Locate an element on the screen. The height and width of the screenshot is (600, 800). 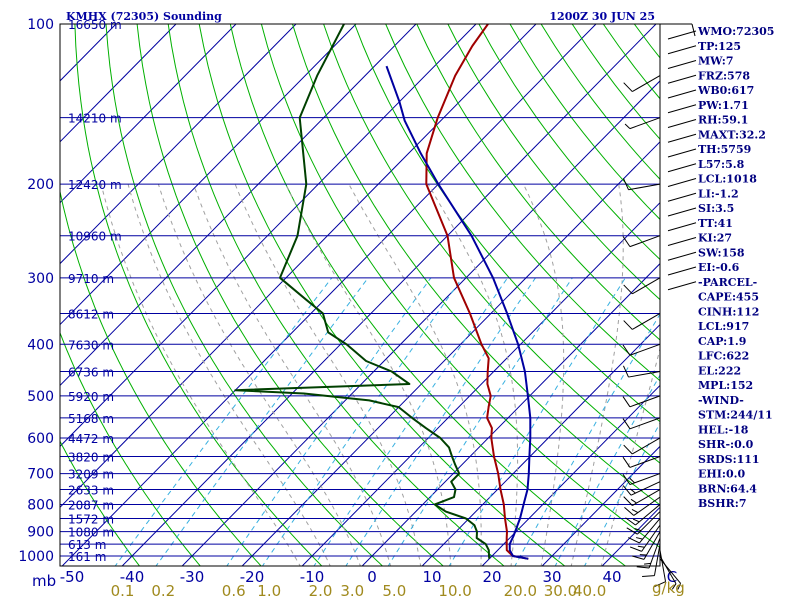
height-label: 8612 m is located at coordinates (91, 314).